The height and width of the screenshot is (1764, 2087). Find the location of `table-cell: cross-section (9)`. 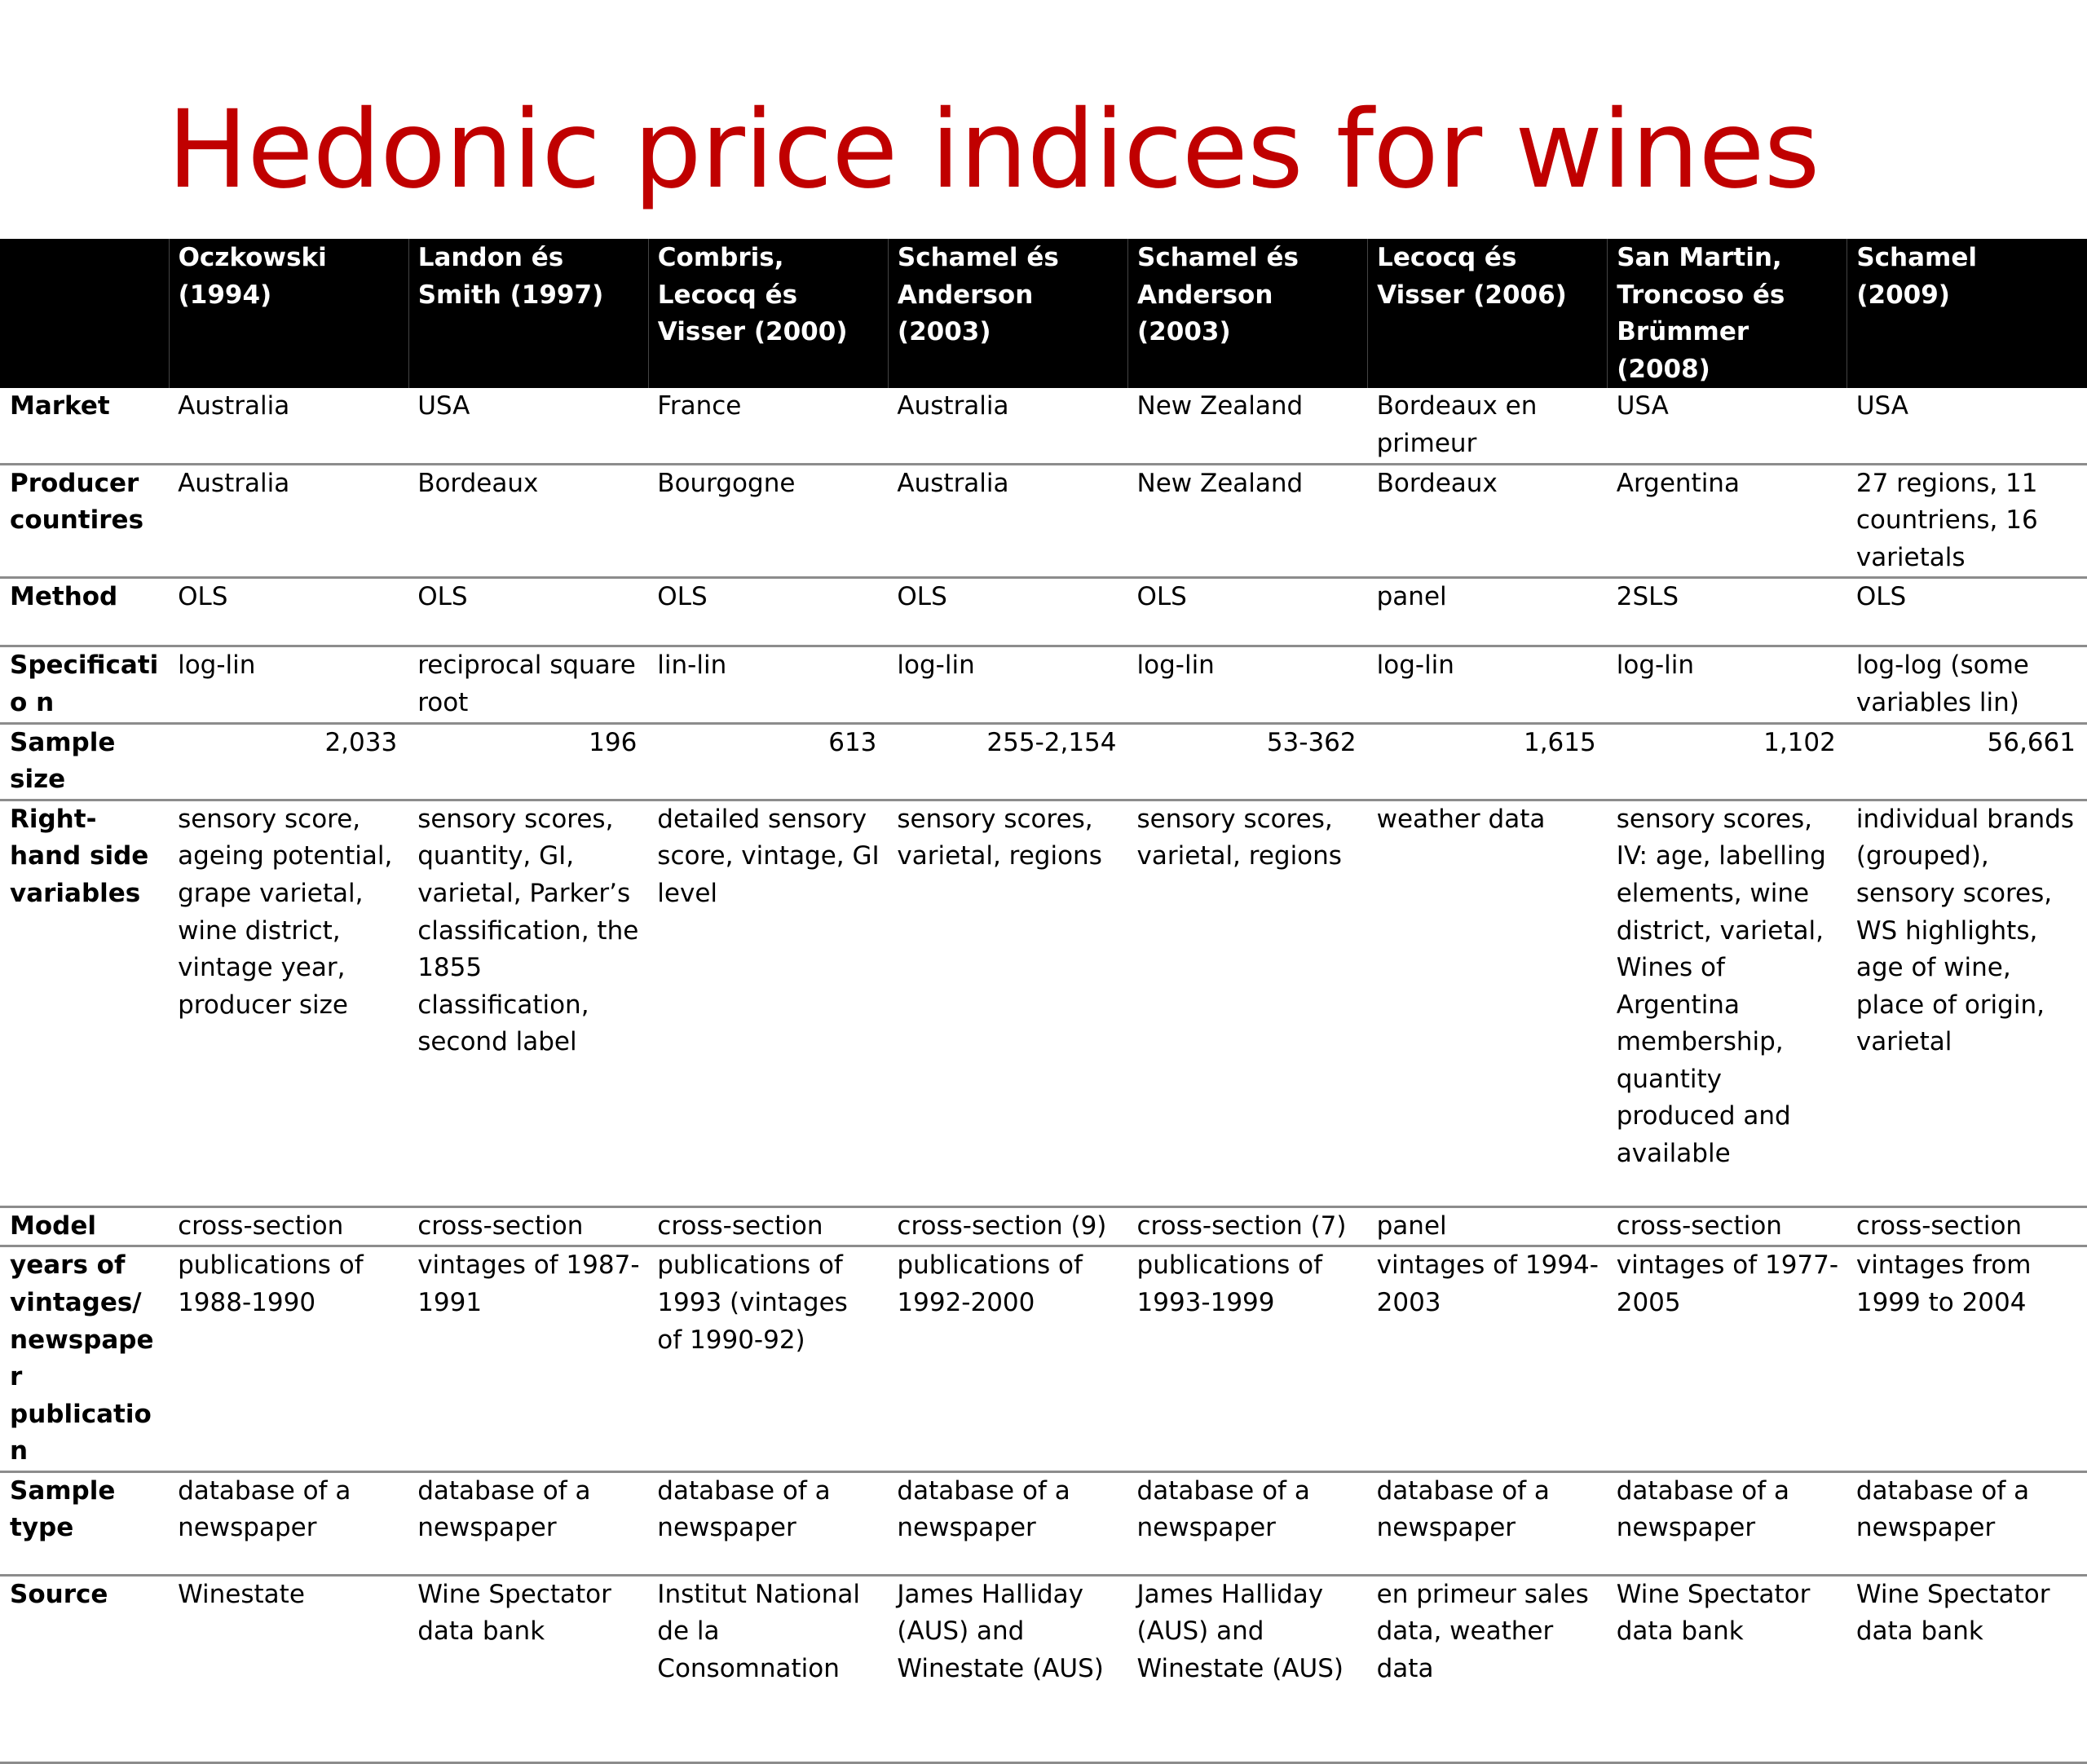

table-cell: cross-section (9) is located at coordinates (1002, 1226).